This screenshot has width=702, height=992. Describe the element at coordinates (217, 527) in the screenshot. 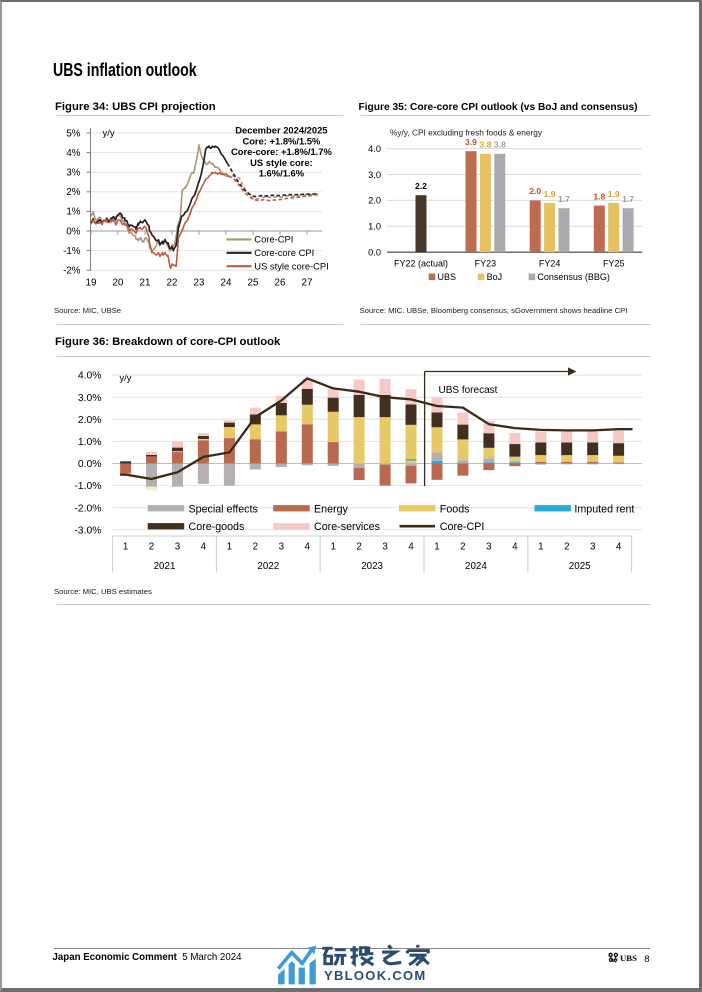

I see `svg-text: Core-goods` at that location.